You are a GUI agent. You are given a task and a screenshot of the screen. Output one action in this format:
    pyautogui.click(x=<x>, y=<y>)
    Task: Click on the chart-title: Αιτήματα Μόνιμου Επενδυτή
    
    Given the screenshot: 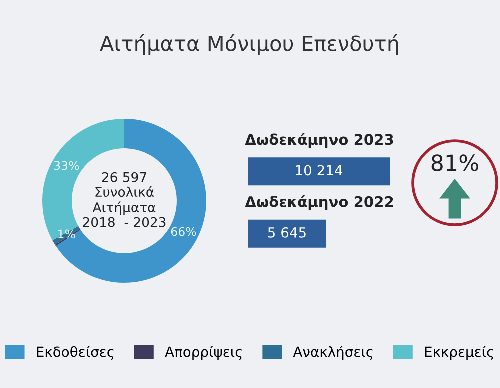 What is the action you would take?
    pyautogui.click(x=249, y=45)
    